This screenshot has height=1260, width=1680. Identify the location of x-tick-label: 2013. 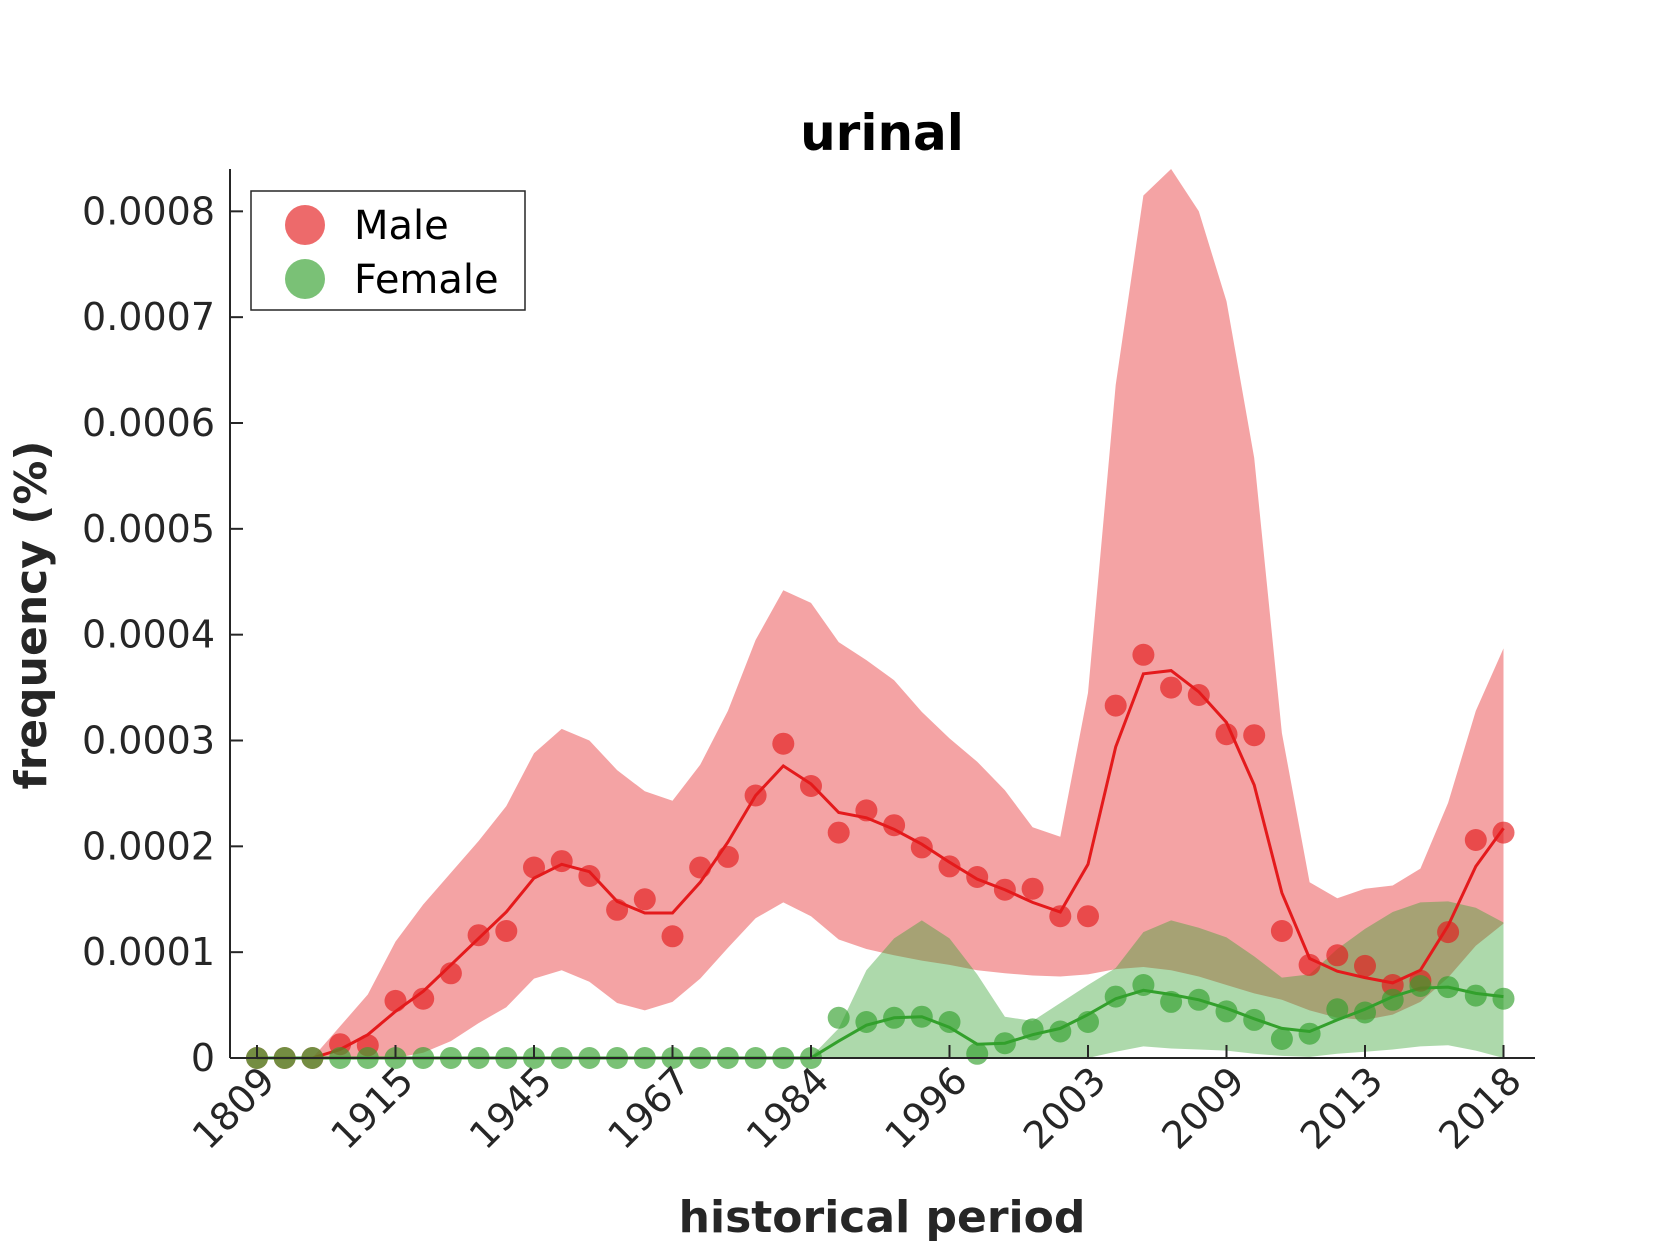
(1342, 1108).